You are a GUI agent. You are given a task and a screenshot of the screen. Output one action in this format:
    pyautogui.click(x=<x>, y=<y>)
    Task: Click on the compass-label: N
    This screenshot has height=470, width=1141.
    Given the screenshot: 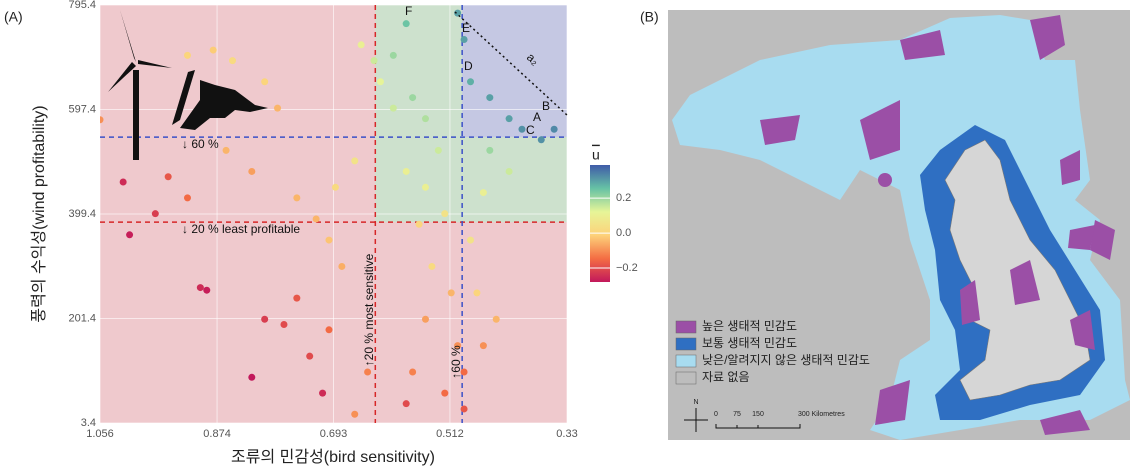 What is the action you would take?
    pyautogui.click(x=695, y=402)
    